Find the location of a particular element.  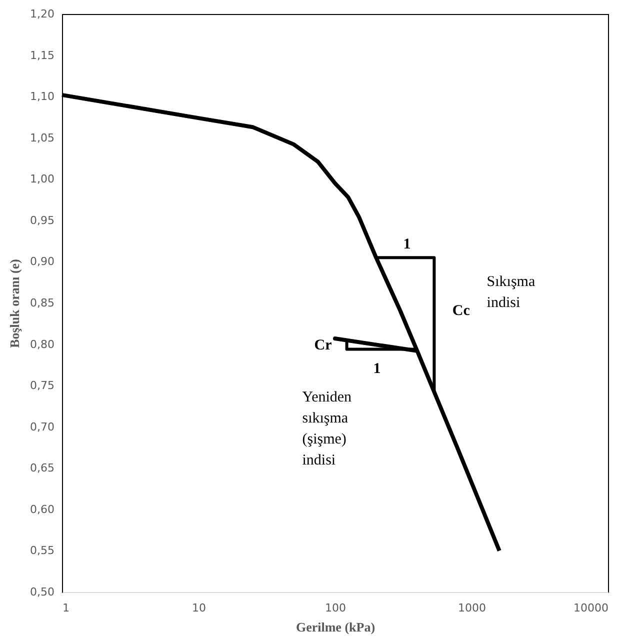

annotation: Cc is located at coordinates (461, 311).